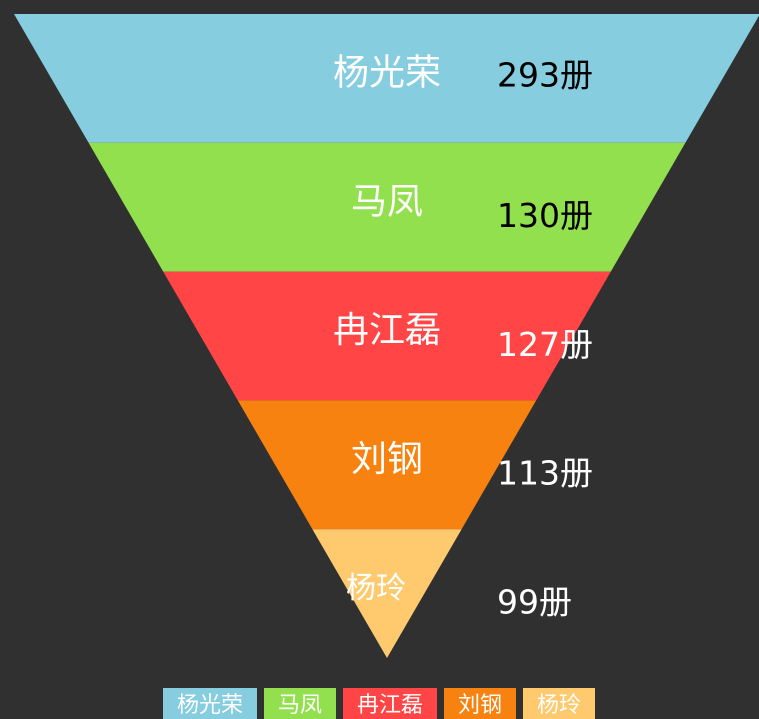 This screenshot has width=759, height=719. Describe the element at coordinates (545, 344) in the screenshot. I see `value-label: 127册` at that location.